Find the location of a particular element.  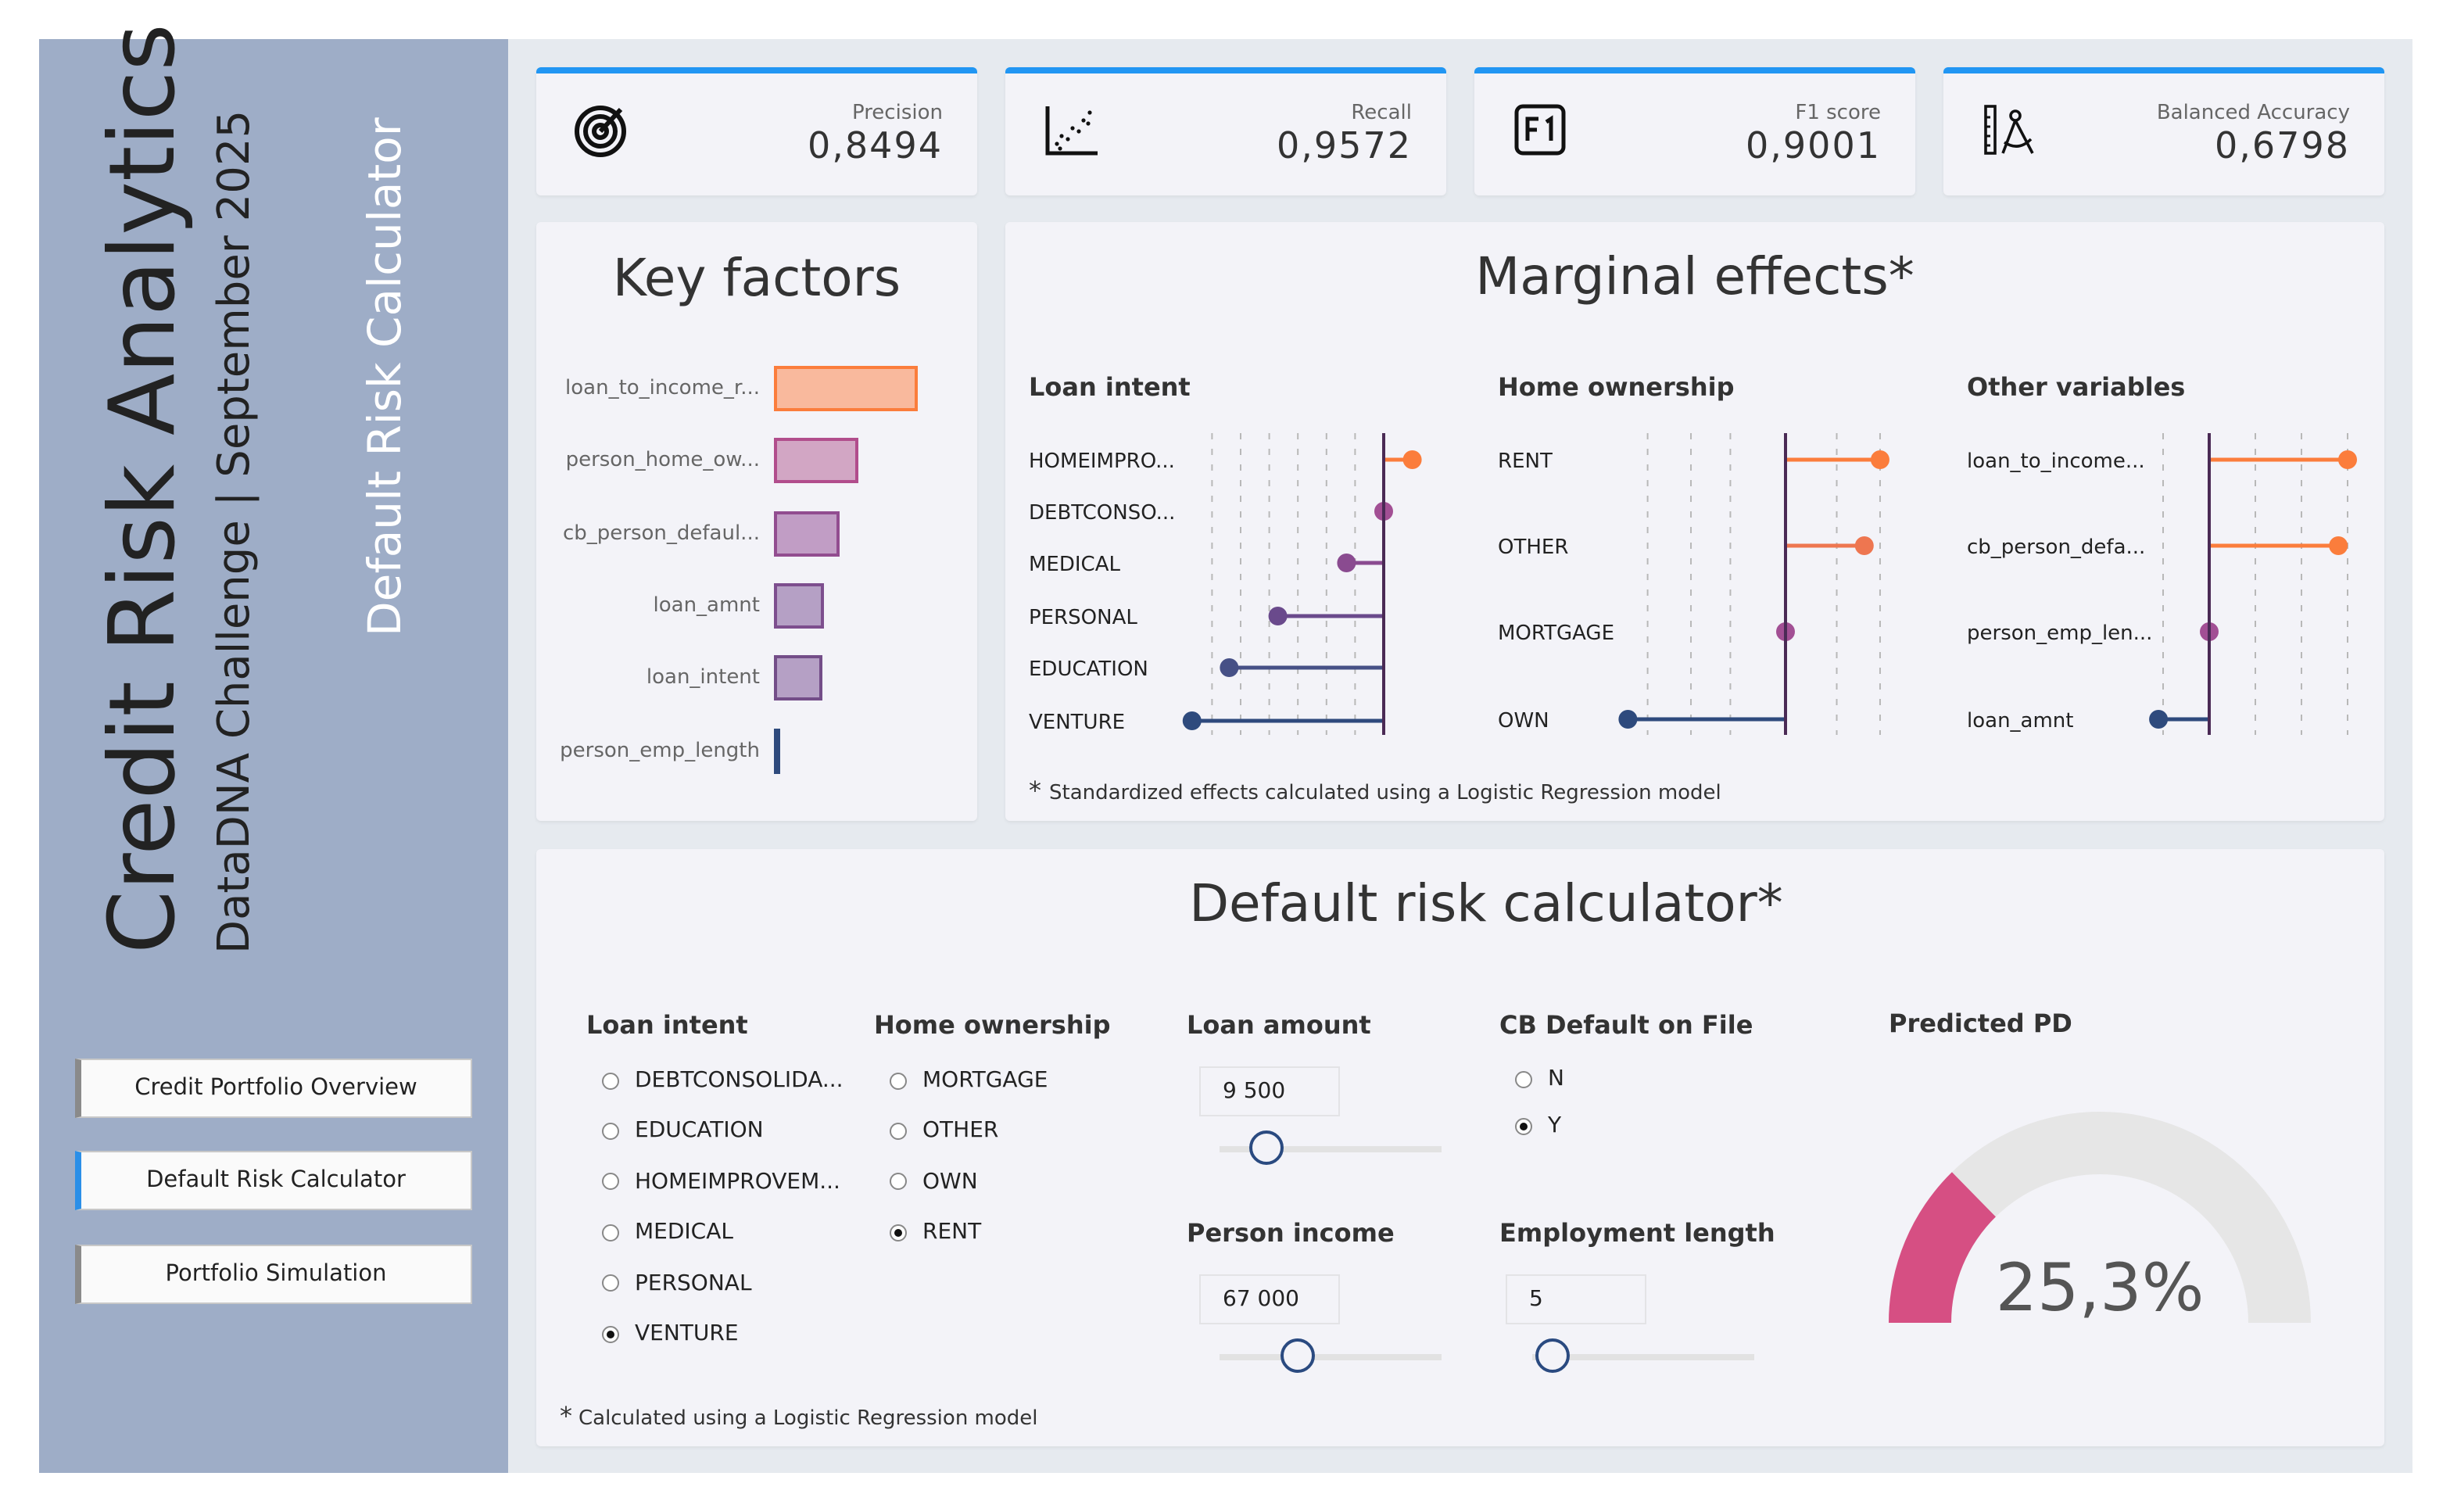

key-factor-label: loan_amnt is located at coordinates (707, 605).